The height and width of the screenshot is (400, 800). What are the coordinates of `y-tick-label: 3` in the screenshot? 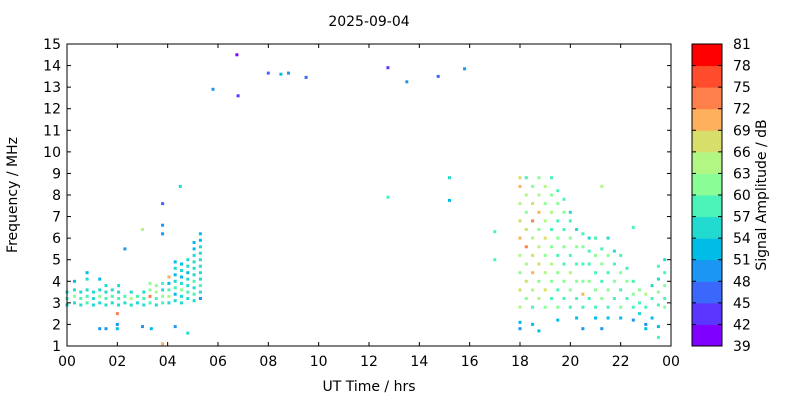 It's located at (56, 304).